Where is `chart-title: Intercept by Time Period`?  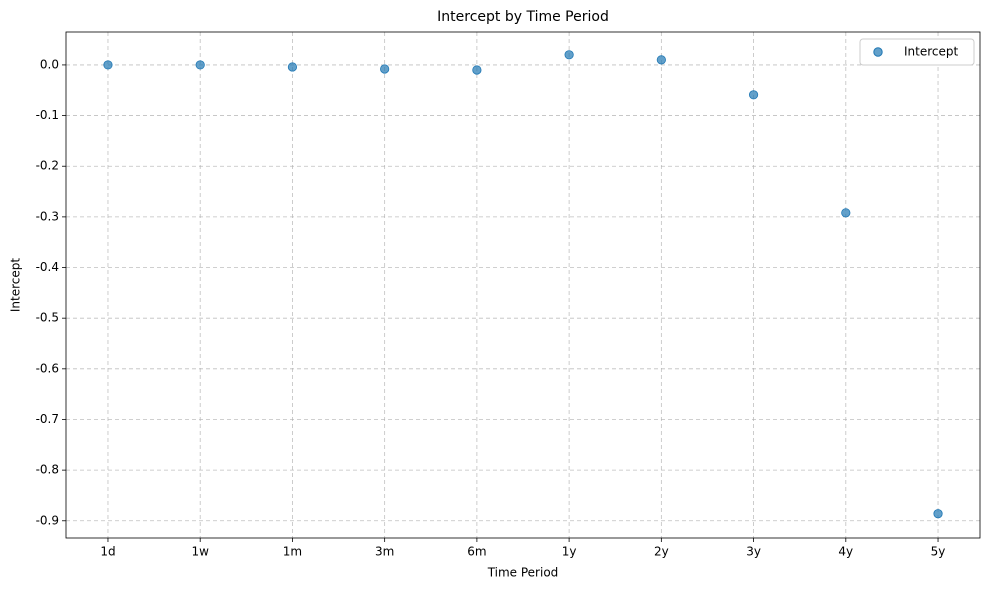 chart-title: Intercept by Time Period is located at coordinates (523, 17).